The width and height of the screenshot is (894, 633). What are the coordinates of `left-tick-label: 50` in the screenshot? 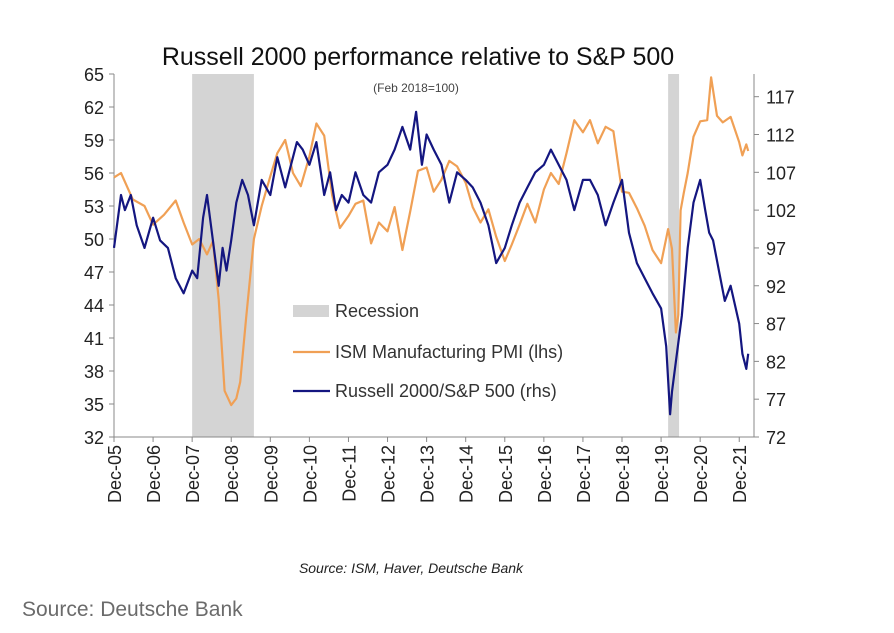 It's located at (94, 240).